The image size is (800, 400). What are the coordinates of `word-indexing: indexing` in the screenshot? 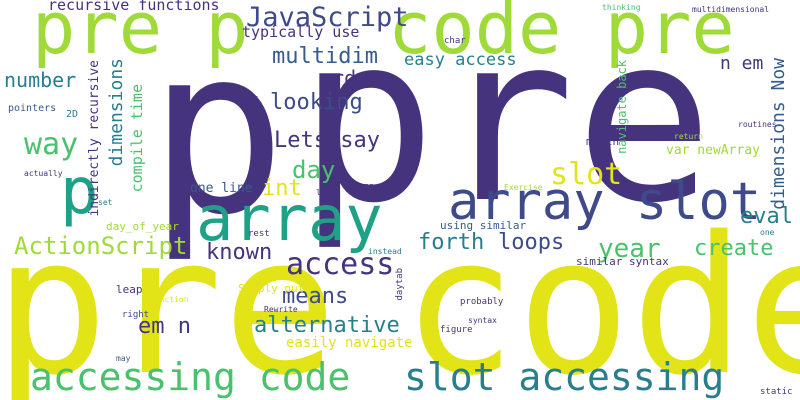 It's located at (649, 315).